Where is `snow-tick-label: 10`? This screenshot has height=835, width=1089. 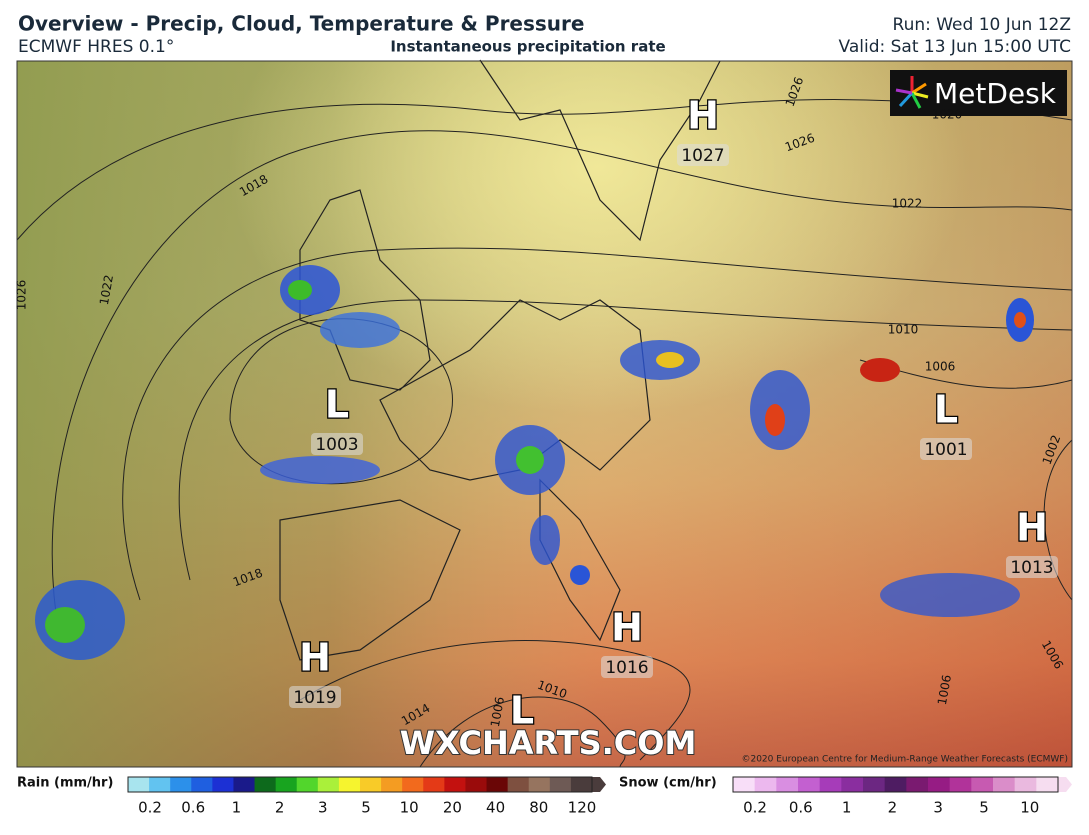 snow-tick-label: 10 is located at coordinates (1029, 808).